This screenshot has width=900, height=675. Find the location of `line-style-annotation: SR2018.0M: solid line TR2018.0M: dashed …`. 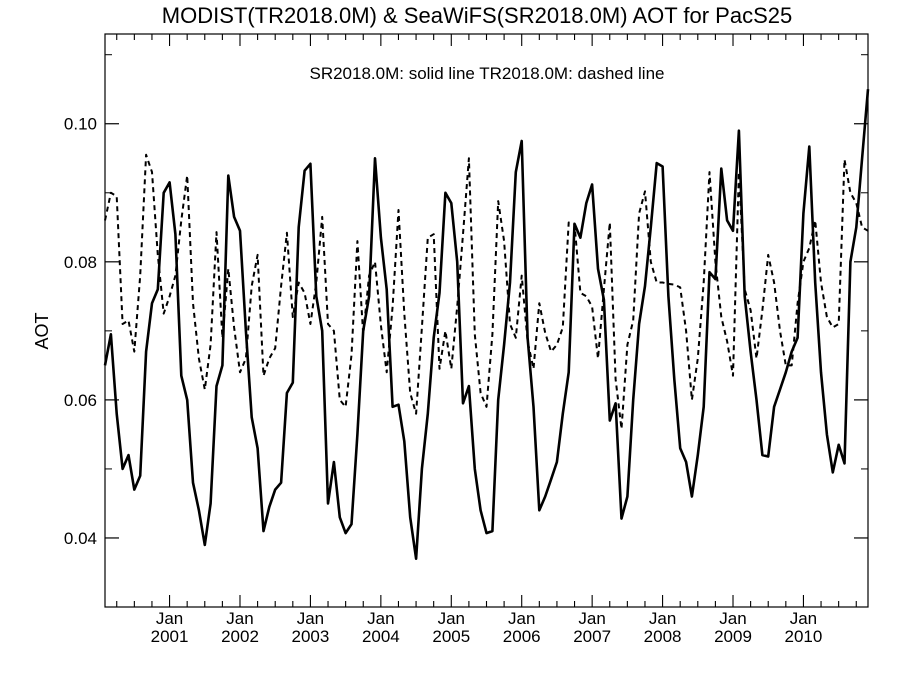

line-style-annotation: SR2018.0M: solid line TR2018.0M: dashed … is located at coordinates (486, 73).